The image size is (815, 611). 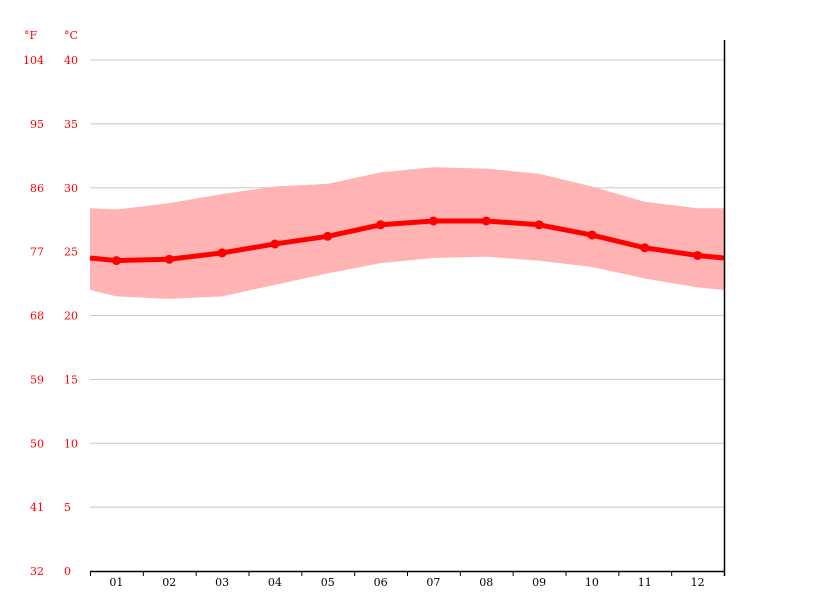 I want to click on y-tick-label-c: 0, so click(x=67, y=571).